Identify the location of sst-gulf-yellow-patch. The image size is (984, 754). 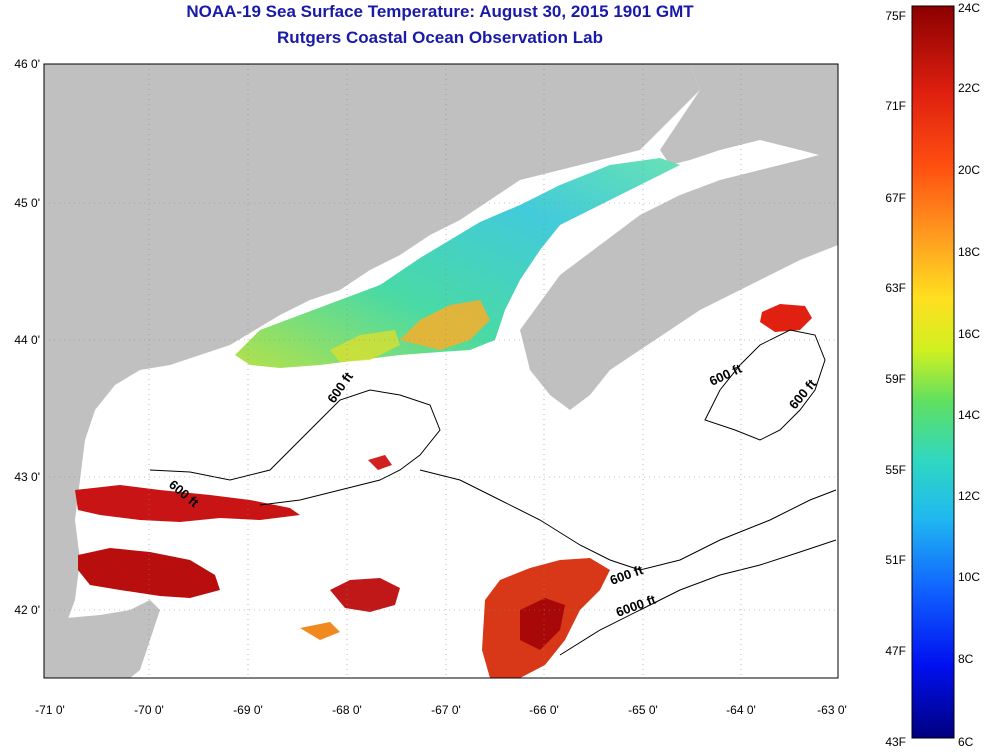
(365, 346).